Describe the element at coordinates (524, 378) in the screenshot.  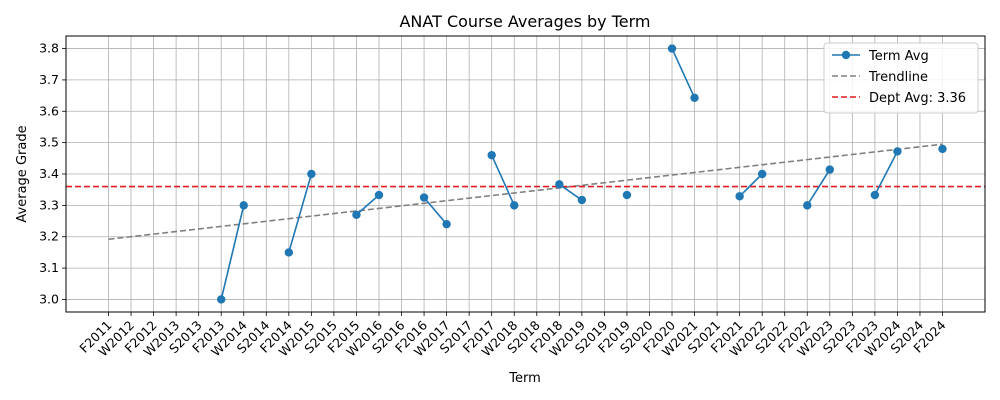
I see `x-axis-label: Term` at that location.